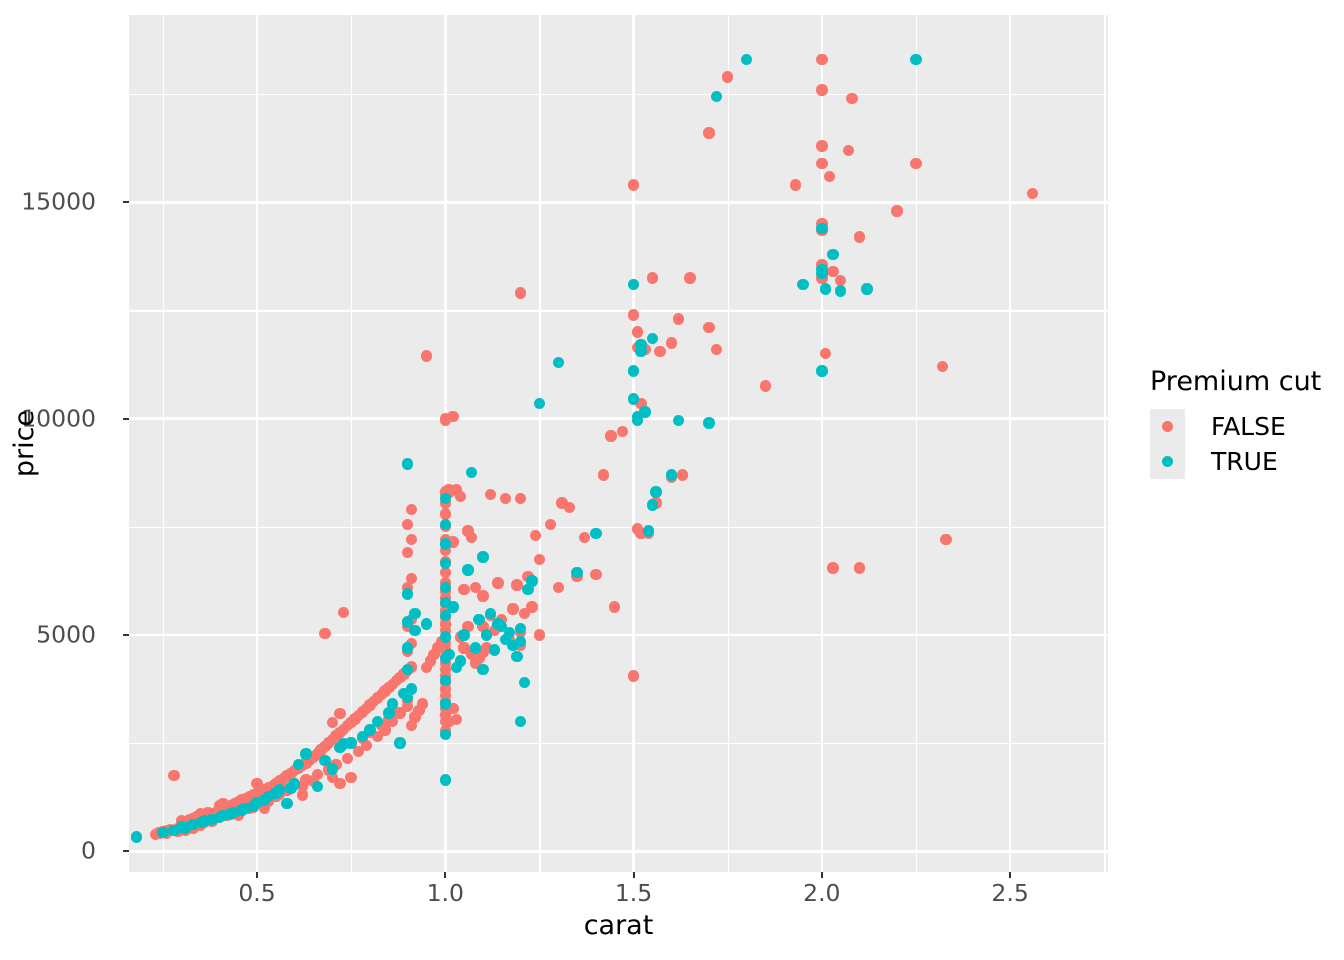 This screenshot has height=960, width=1344. Describe the element at coordinates (916, 443) in the screenshot. I see `gridline-minor-x` at that location.